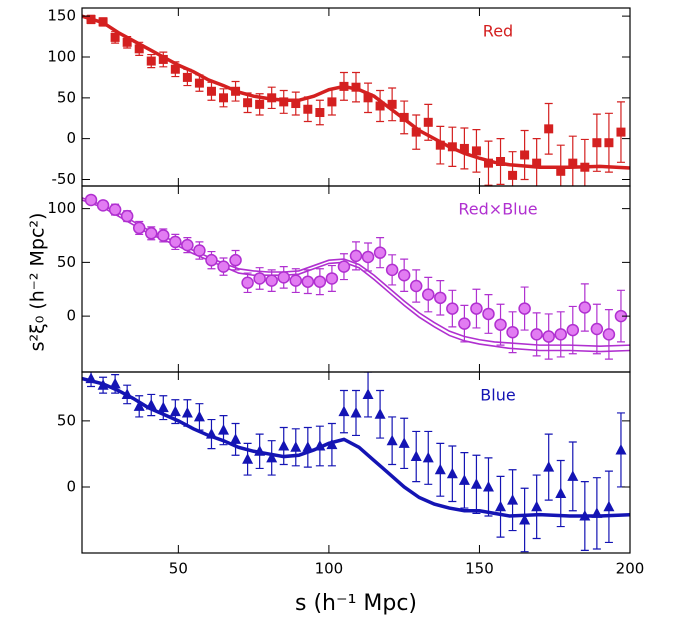 This screenshot has height=619, width=674. I want to click on x-tick-label: 50, so click(178, 569).